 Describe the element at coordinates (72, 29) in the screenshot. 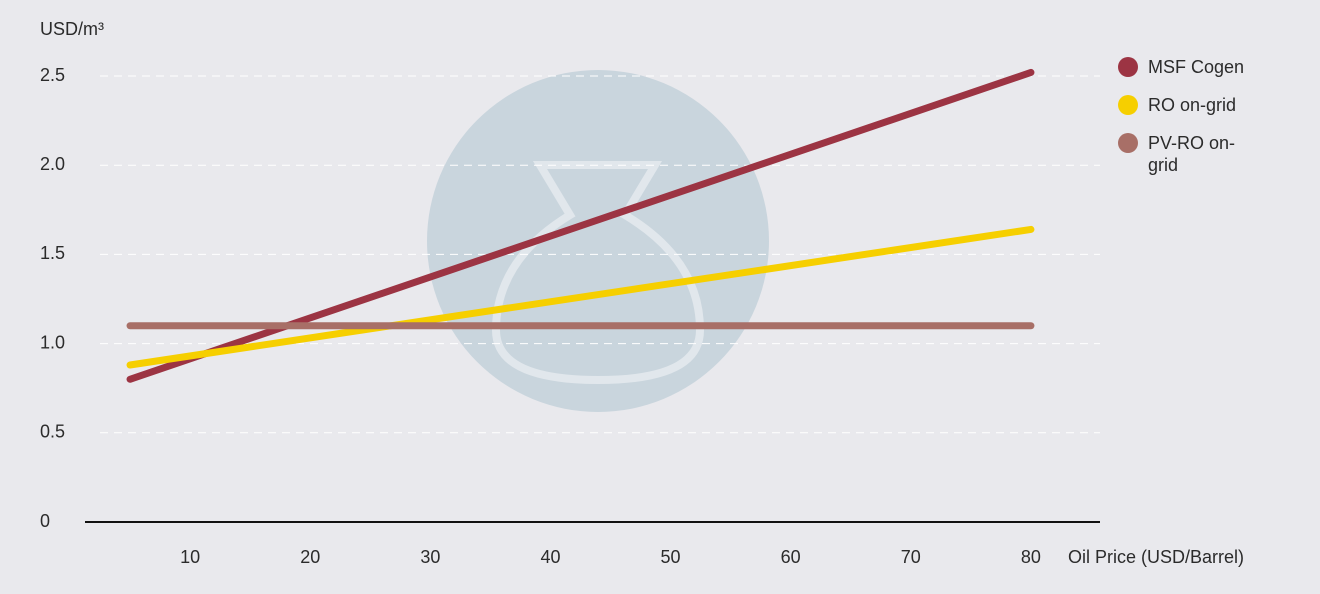

I see `y-axis-label: USD/m³` at that location.